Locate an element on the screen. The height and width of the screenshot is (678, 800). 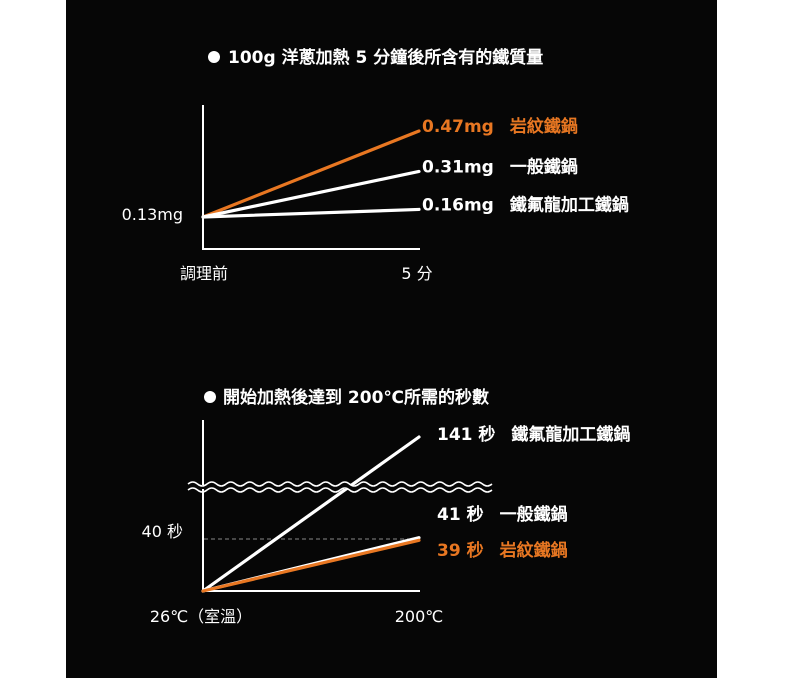
chart1-series-labels: 0.47mg 岩紋鐵鍋 0.31mg 一般鐵鍋 0.16mg 鐵氟龍加工鐵鍋 is located at coordinates (525, 165).